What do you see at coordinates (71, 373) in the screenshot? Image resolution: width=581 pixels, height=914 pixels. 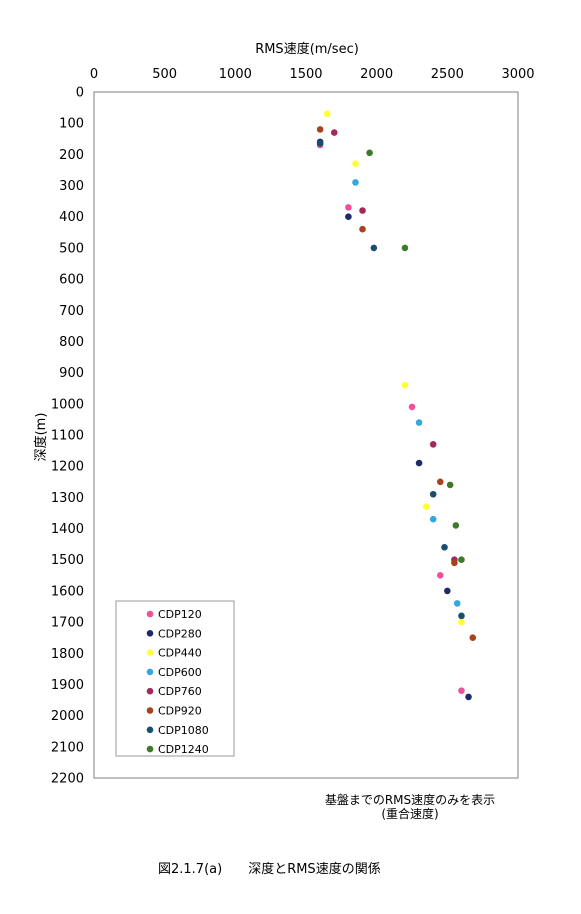 I see `y-tick-label: 900` at bounding box center [71, 373].